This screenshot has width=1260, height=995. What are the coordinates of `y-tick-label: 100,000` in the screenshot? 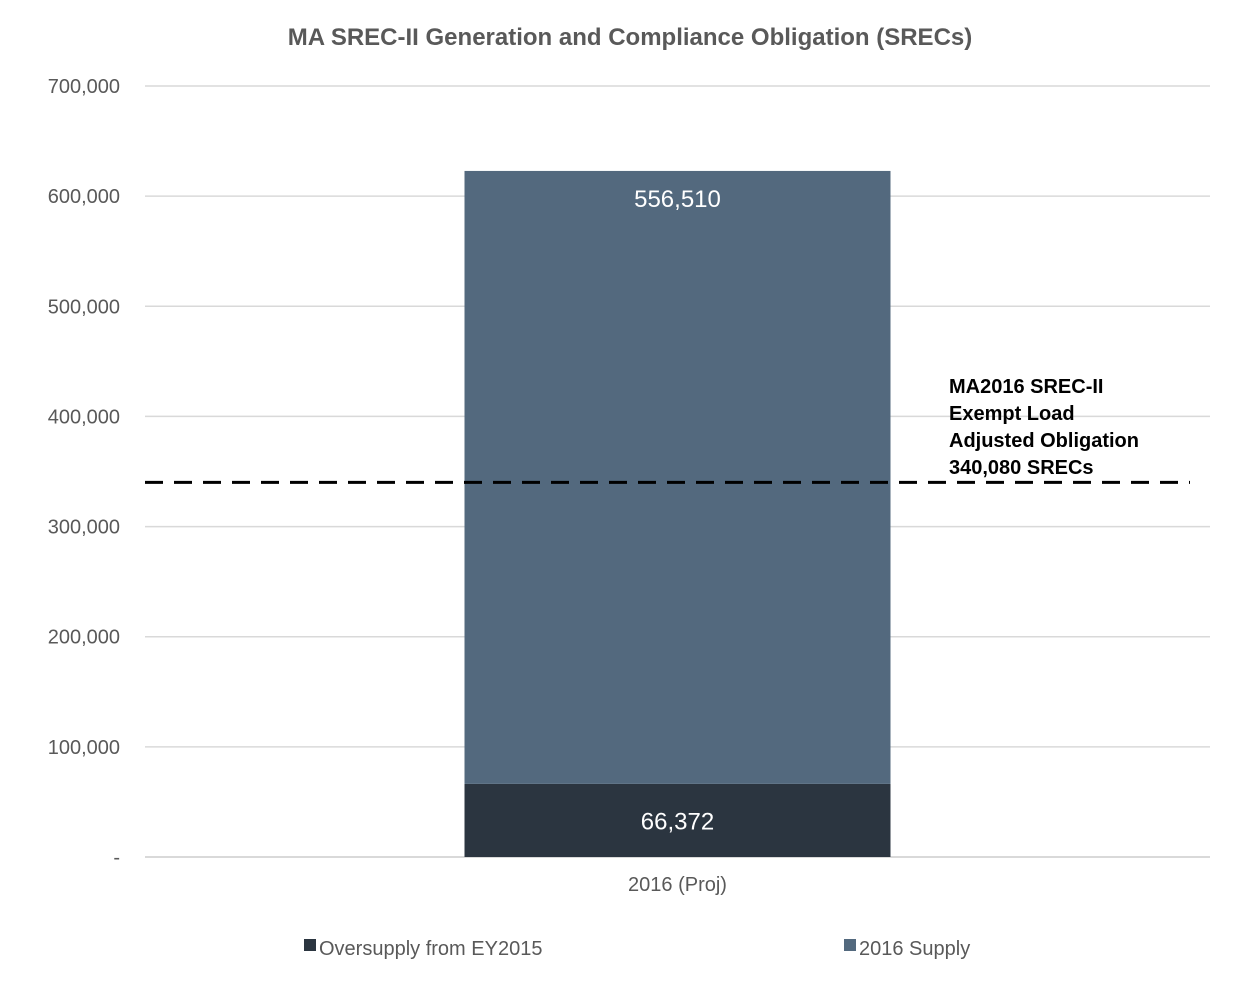 It's located at (84, 748).